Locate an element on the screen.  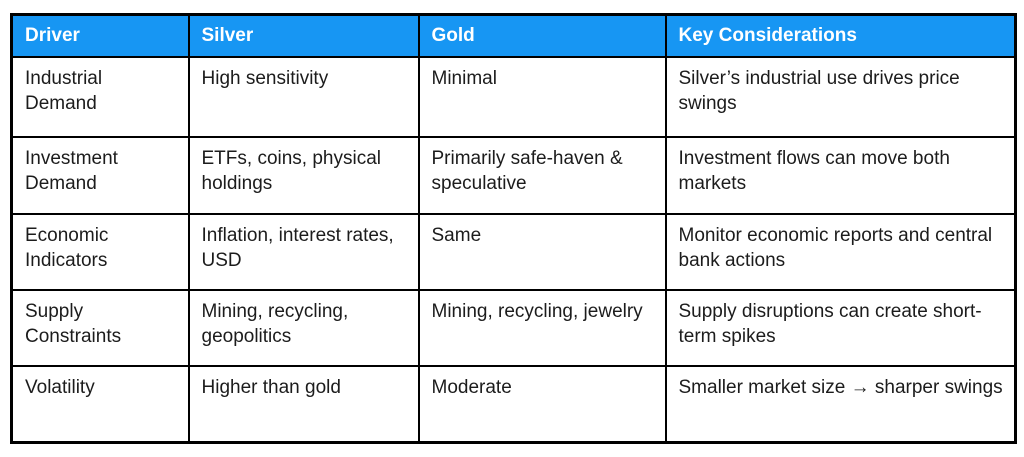
cell-silver: High sensitivity is located at coordinates (303, 97).